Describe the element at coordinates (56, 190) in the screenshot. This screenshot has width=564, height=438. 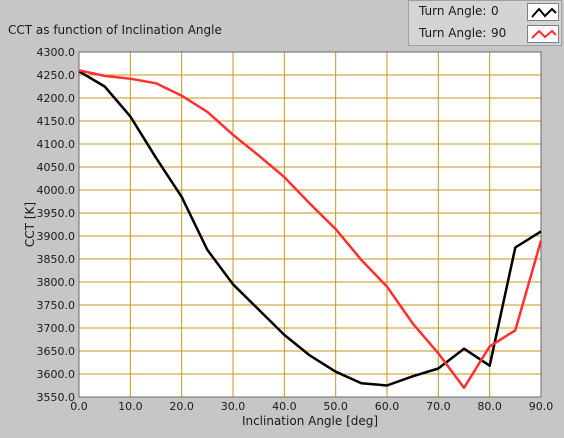
I see `y-tick-label: 4000.0` at that location.